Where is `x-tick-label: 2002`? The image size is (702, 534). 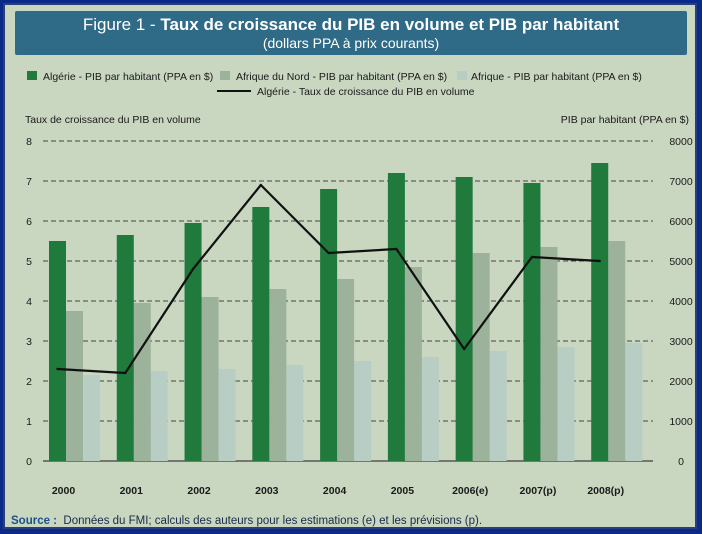 x-tick-label: 2002 is located at coordinates (199, 491).